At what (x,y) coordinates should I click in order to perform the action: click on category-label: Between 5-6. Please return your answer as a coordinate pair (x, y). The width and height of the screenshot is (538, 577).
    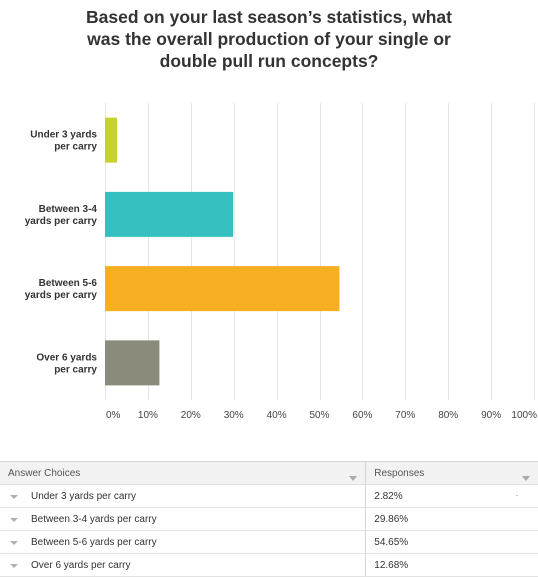
    Looking at the image, I should click on (68, 283).